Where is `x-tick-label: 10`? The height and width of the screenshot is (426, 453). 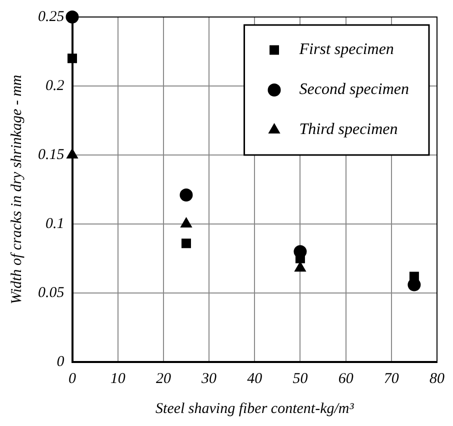
x-tick-label: 10 is located at coordinates (118, 378).